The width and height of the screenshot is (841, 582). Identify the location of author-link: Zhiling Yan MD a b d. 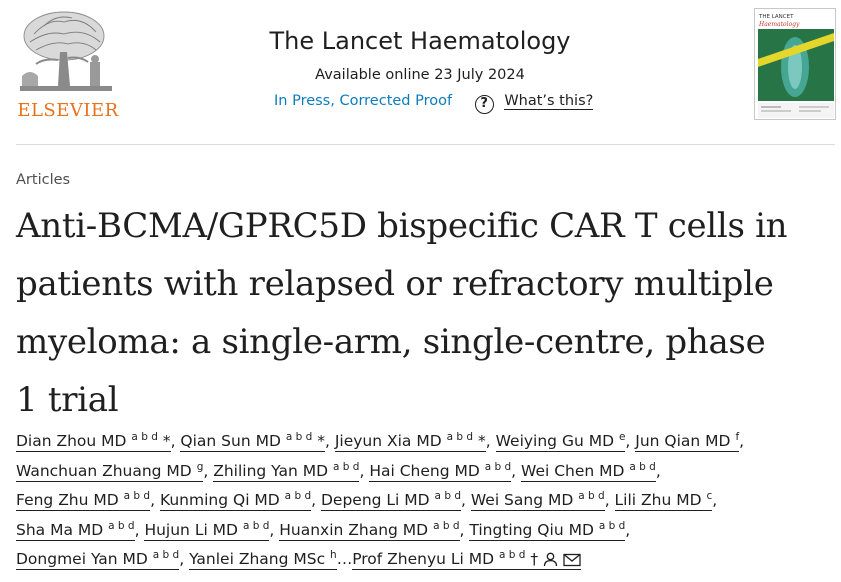
(286, 471).